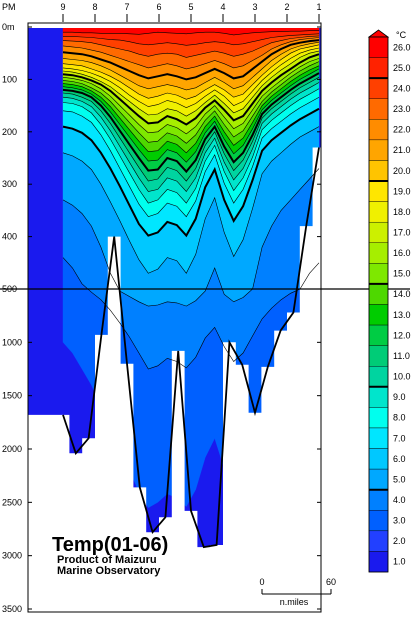  What do you see at coordinates (378, 479) in the screenshot?
I see `colorbar-cell-5.0` at bounding box center [378, 479].